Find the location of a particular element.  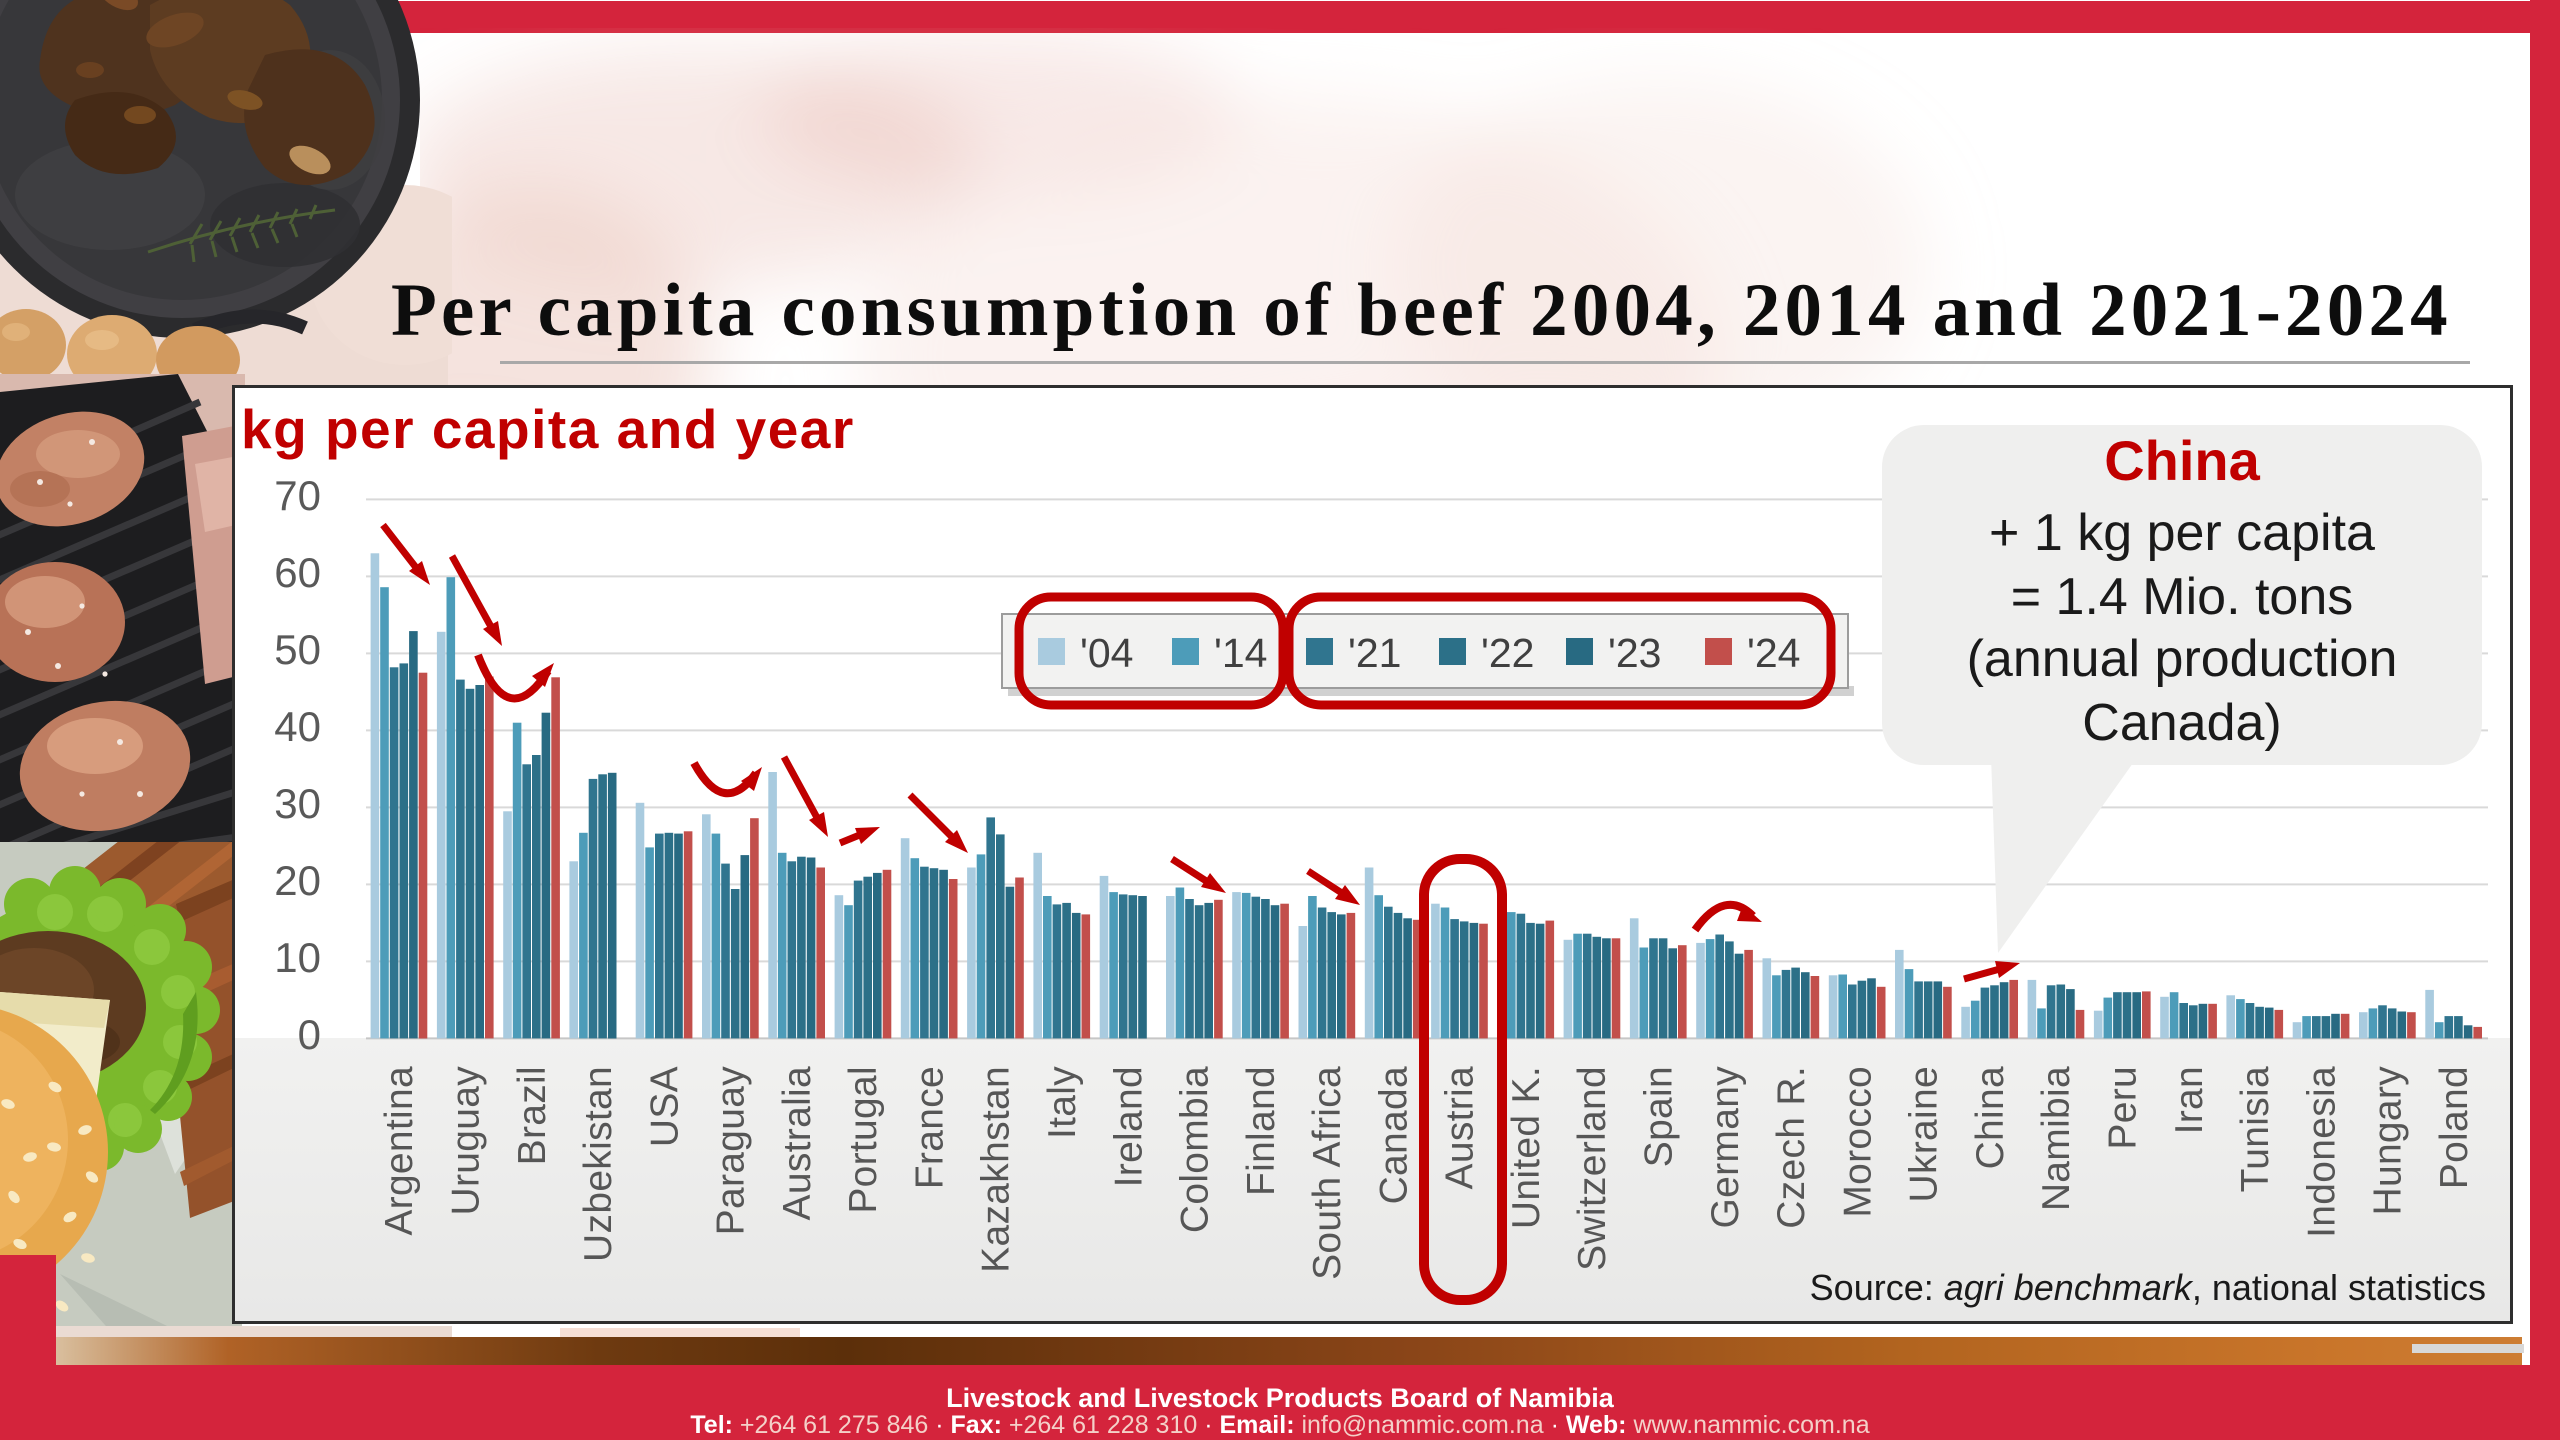

svg-text: '23 is located at coordinates (1634, 653).